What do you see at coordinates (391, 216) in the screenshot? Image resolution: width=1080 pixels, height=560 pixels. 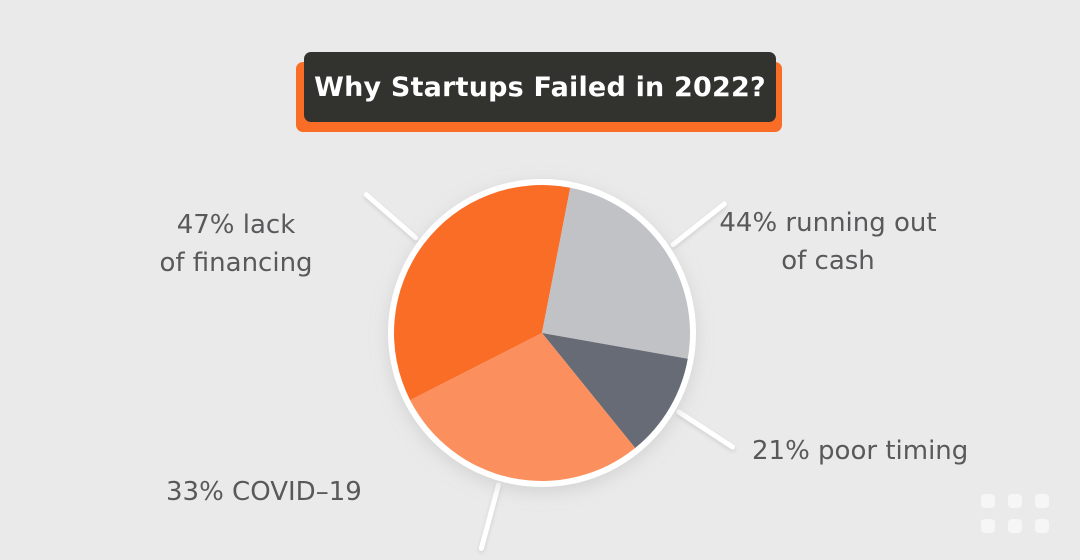 I see `leader-line-lack-of-financing` at bounding box center [391, 216].